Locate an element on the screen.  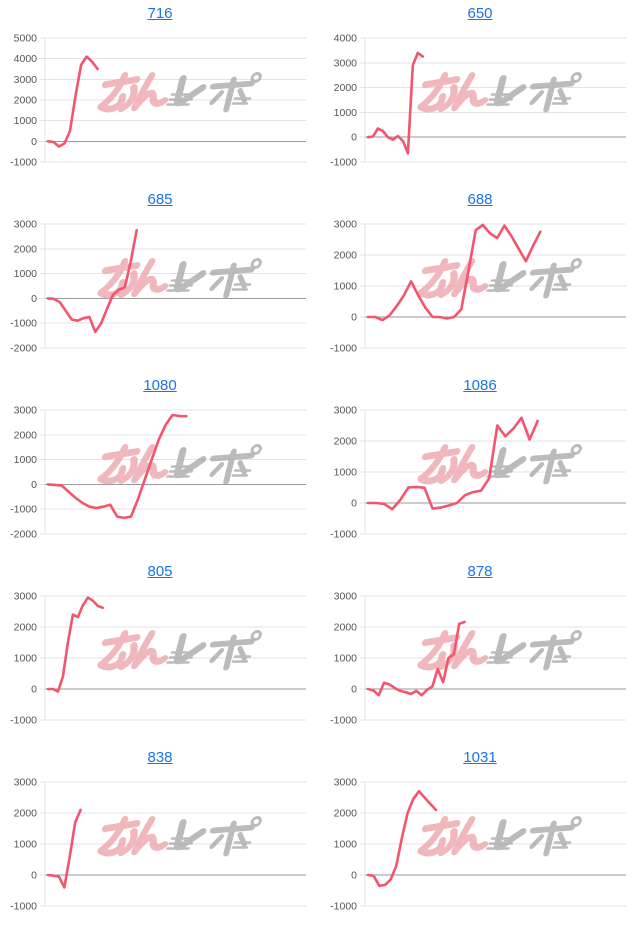
machine-number-link: 716 is located at coordinates (160, 13).